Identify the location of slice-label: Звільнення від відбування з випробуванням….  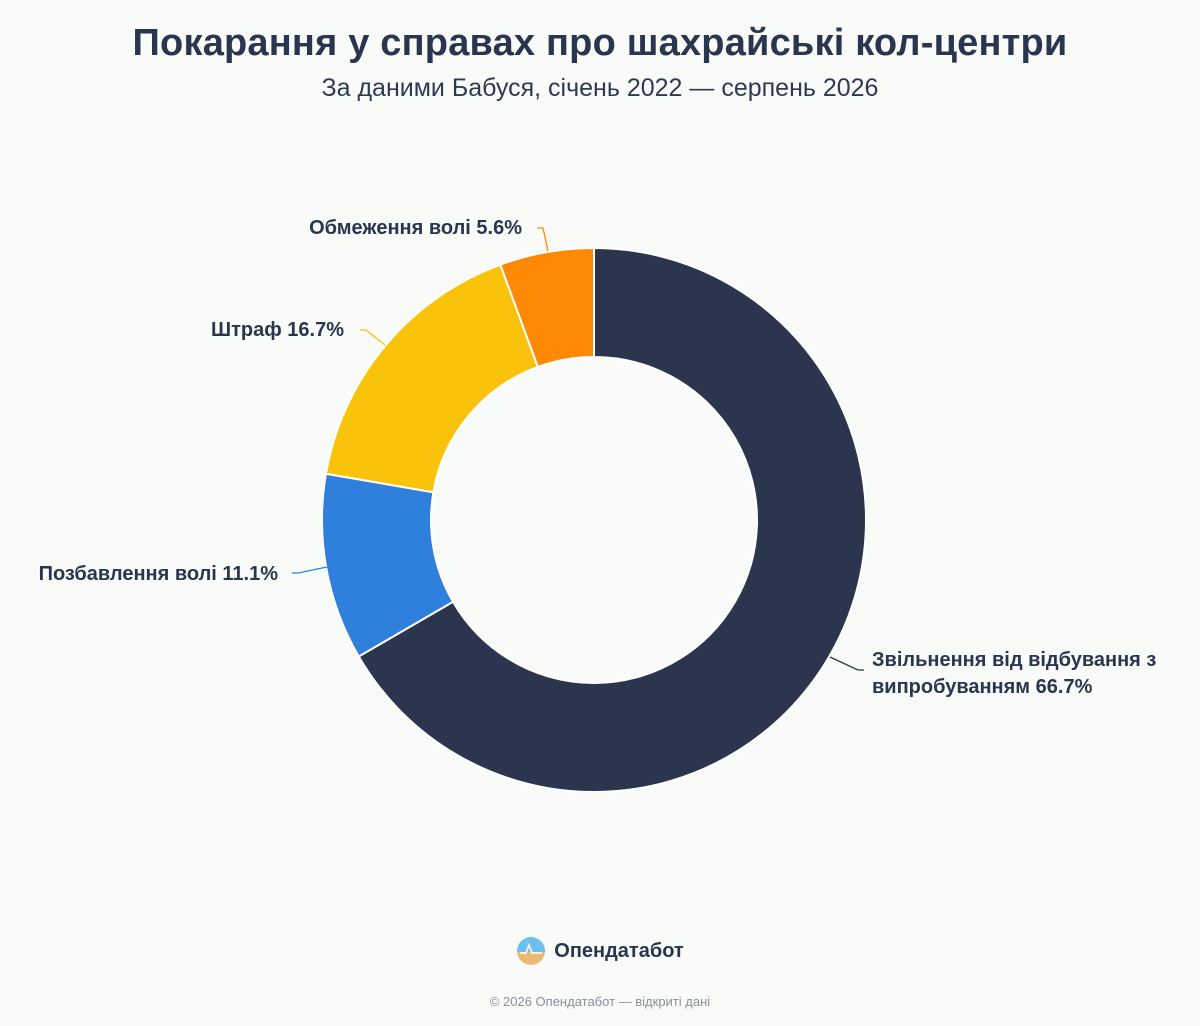
(1014, 673).